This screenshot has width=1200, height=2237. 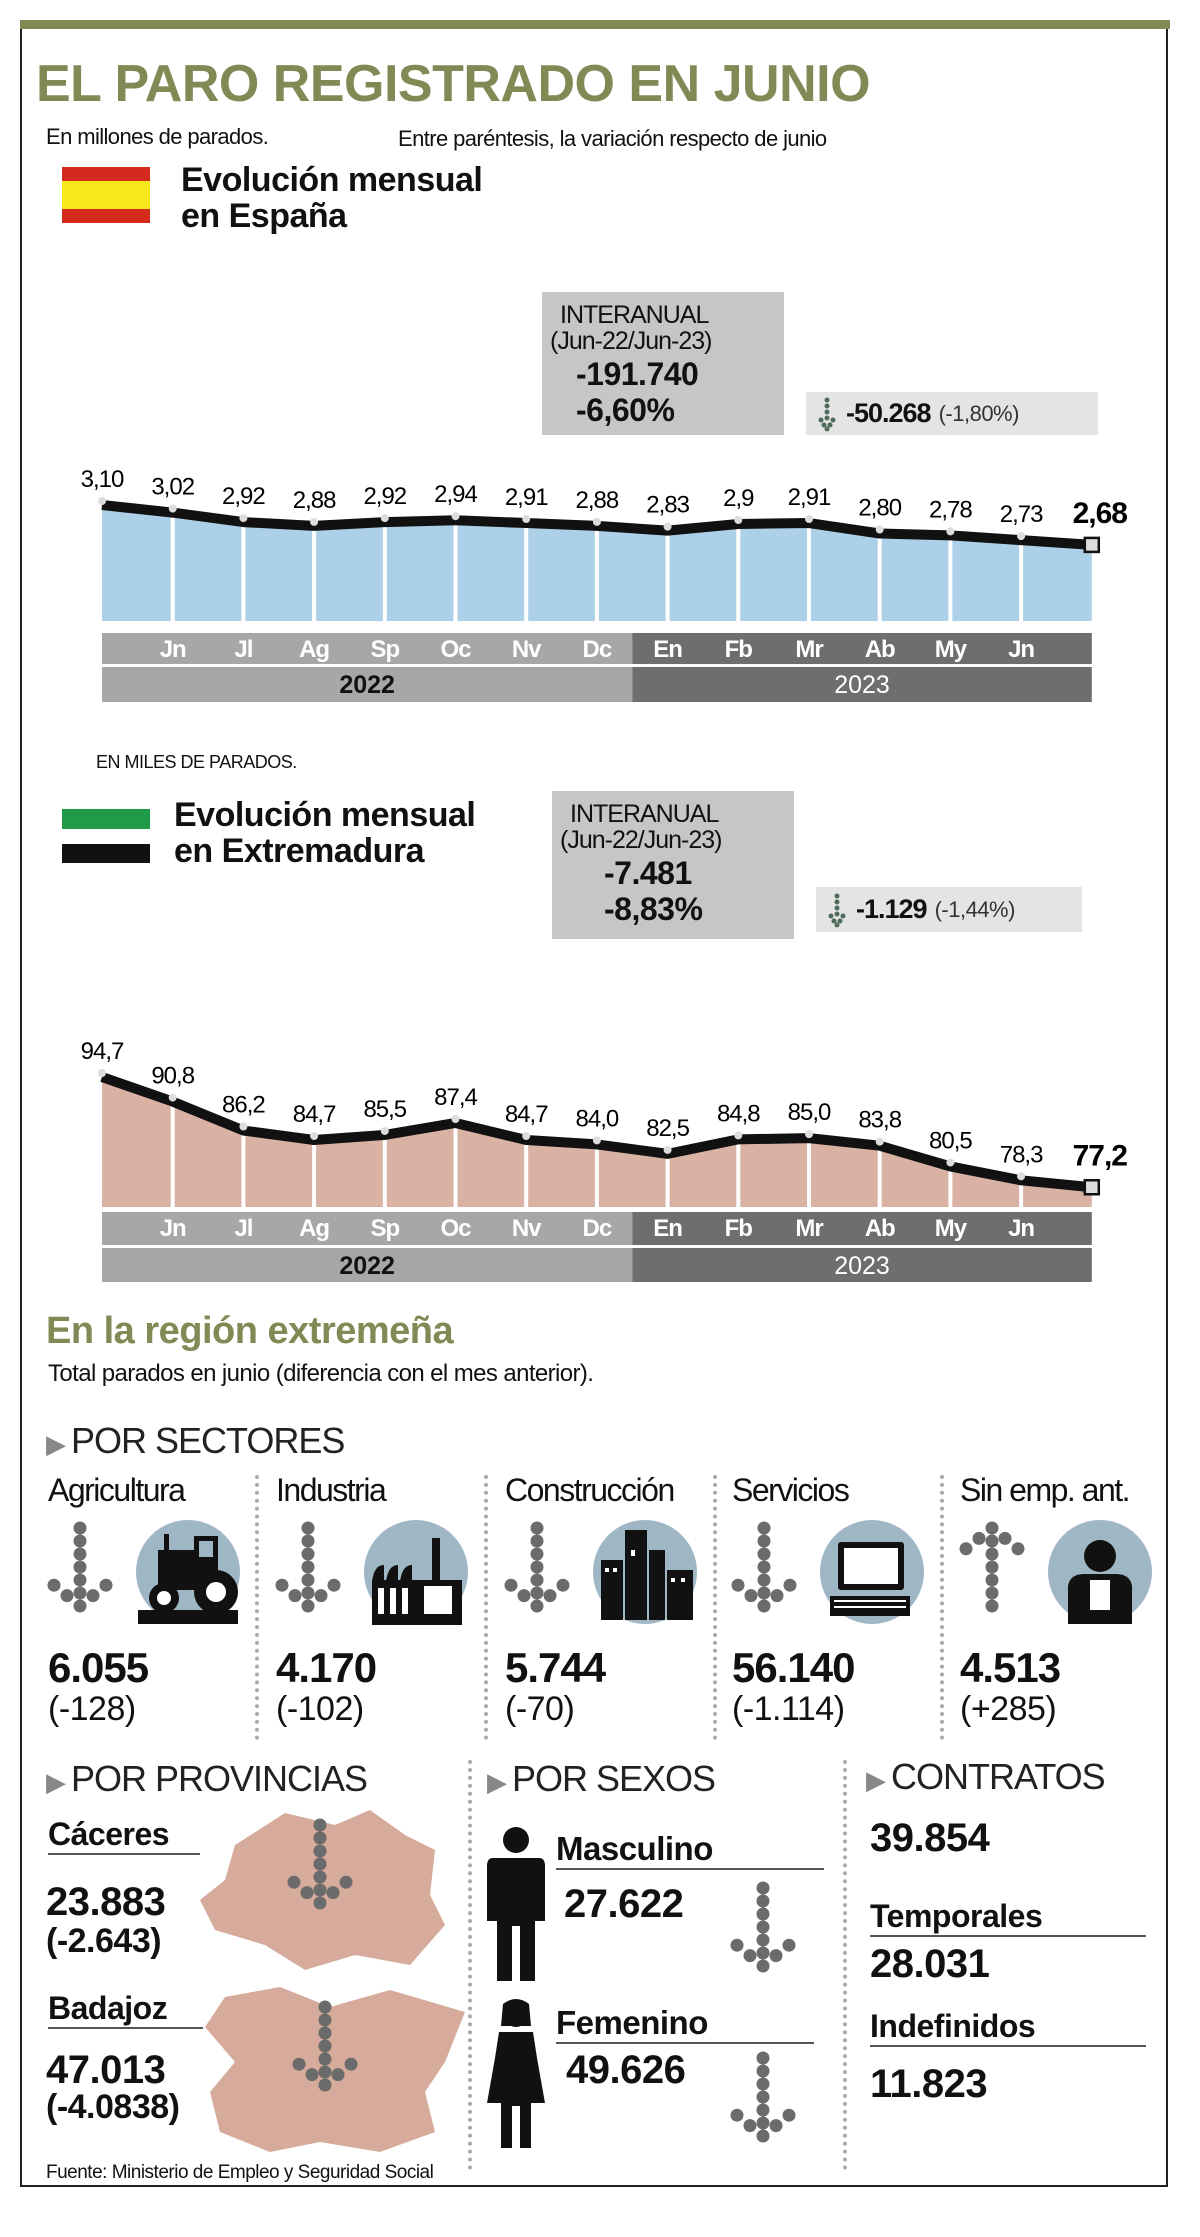 I want to click on spain-monthly-box: -50.268 (-1,80%), so click(x=952, y=413).